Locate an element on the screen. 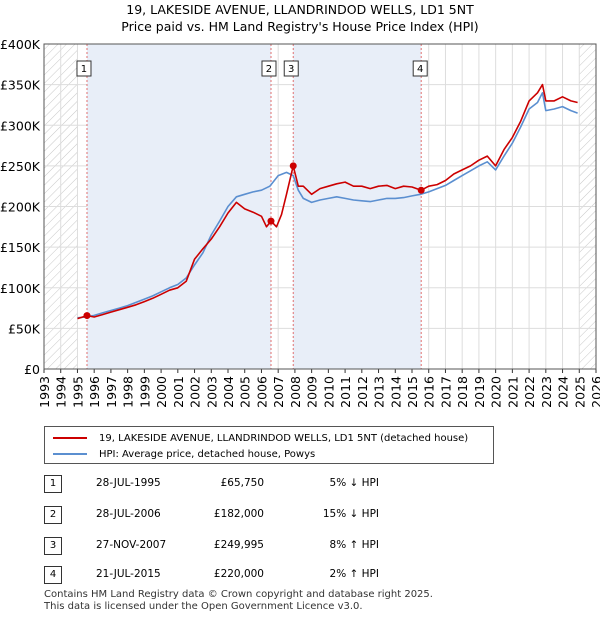 This screenshot has height=620, width=600. transaction-date: 28-JUL-2006 is located at coordinates (128, 514).